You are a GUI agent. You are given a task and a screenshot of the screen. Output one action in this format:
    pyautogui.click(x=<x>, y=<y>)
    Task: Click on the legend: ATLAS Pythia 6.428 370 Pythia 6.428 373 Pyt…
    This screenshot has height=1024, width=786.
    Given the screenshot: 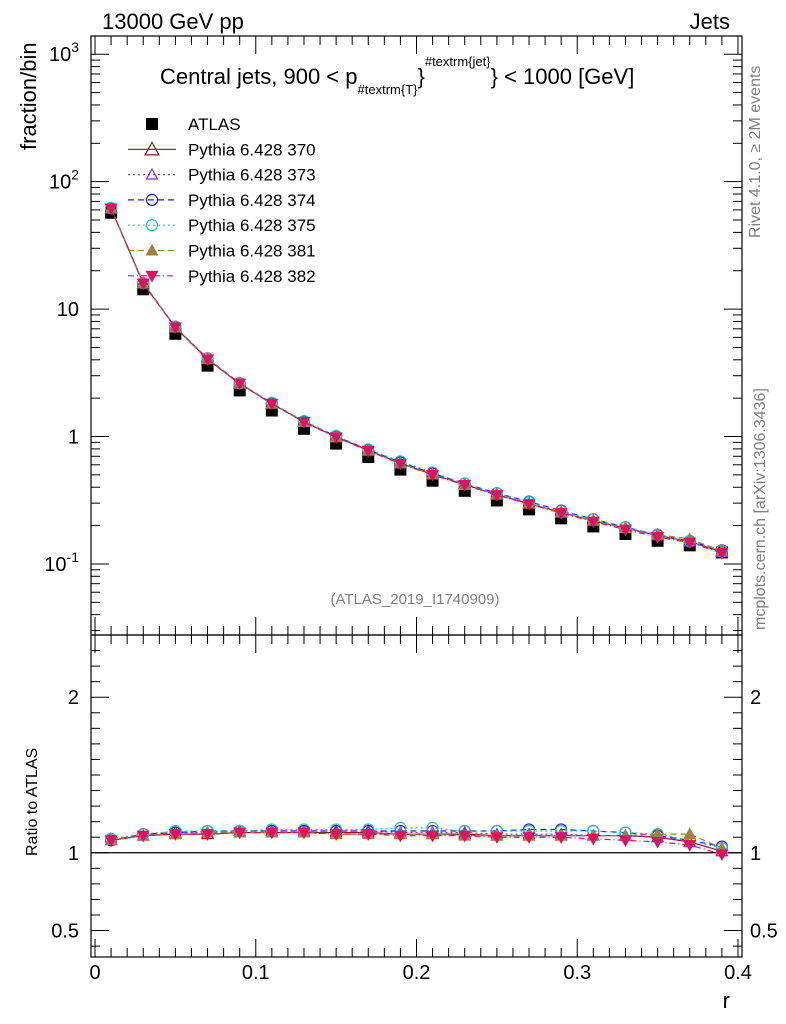 What is the action you would take?
    pyautogui.click(x=222, y=200)
    